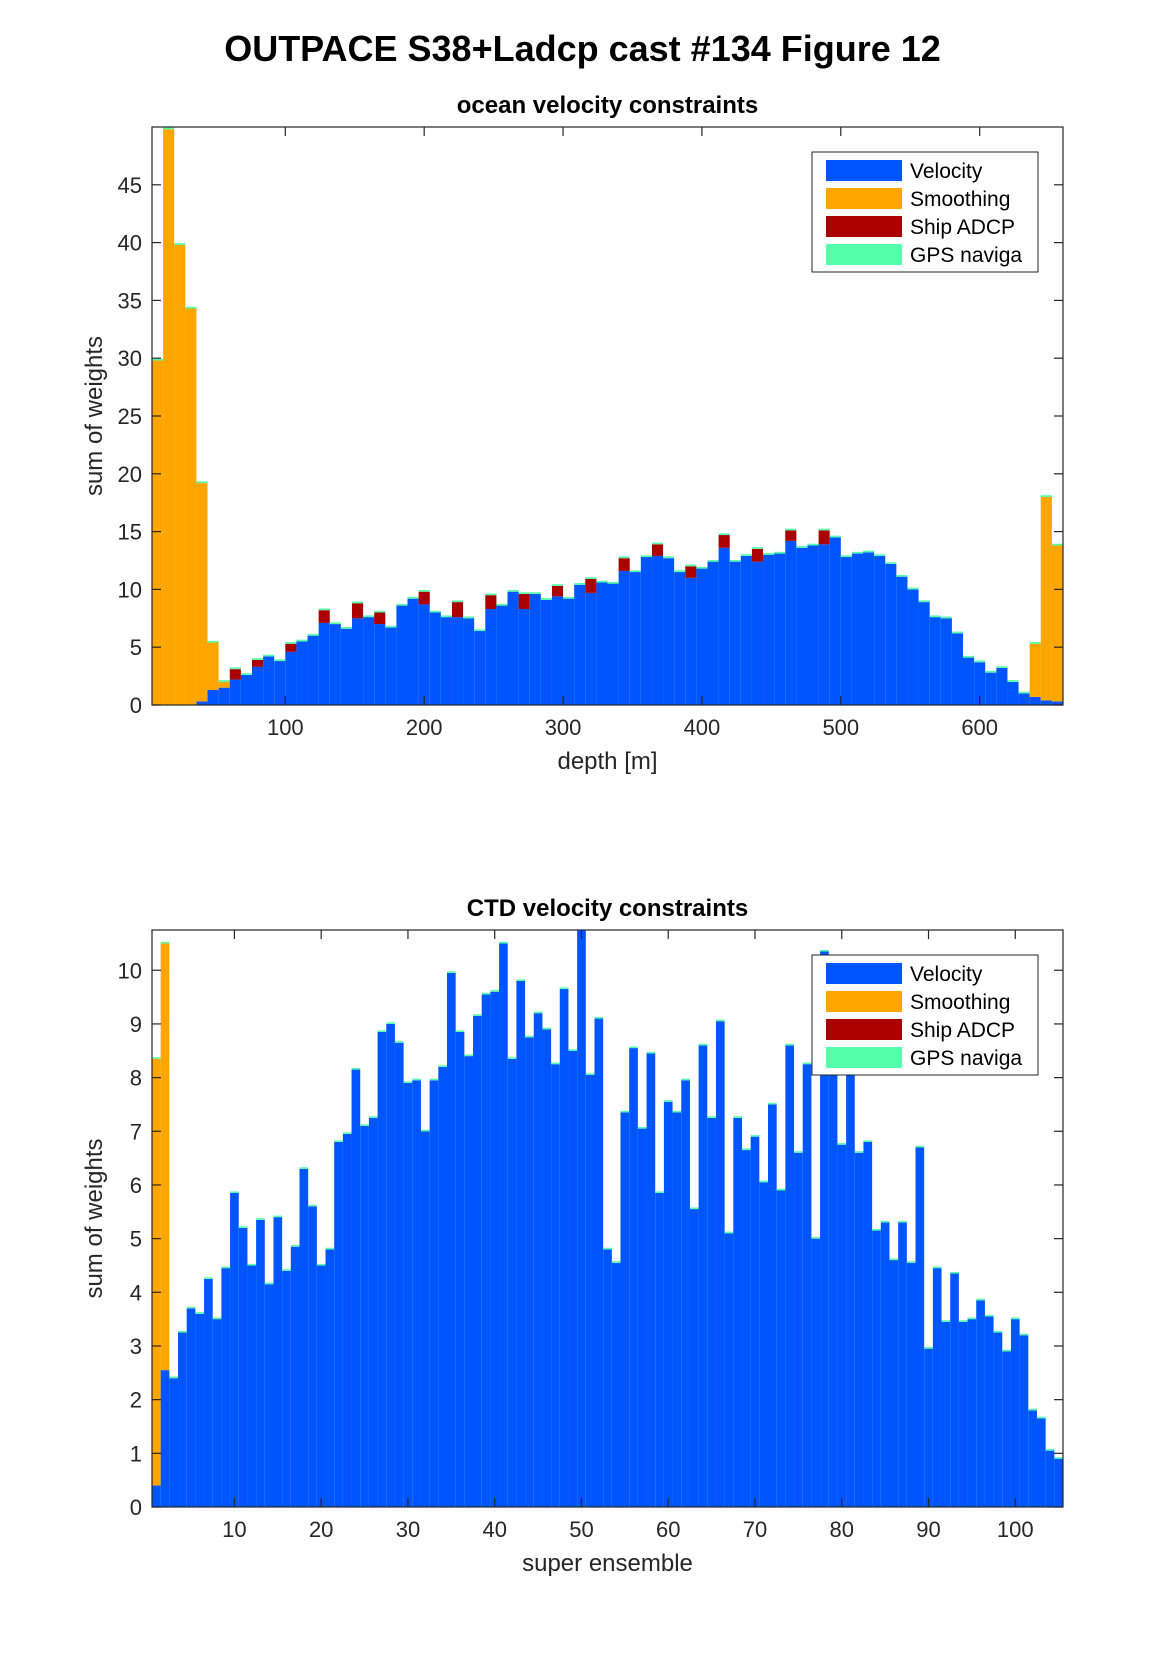 This screenshot has width=1165, height=1679. What do you see at coordinates (582, 48) in the screenshot?
I see `figure-title: OUTPACE S38+Ladcp cast #134 Figure 12` at bounding box center [582, 48].